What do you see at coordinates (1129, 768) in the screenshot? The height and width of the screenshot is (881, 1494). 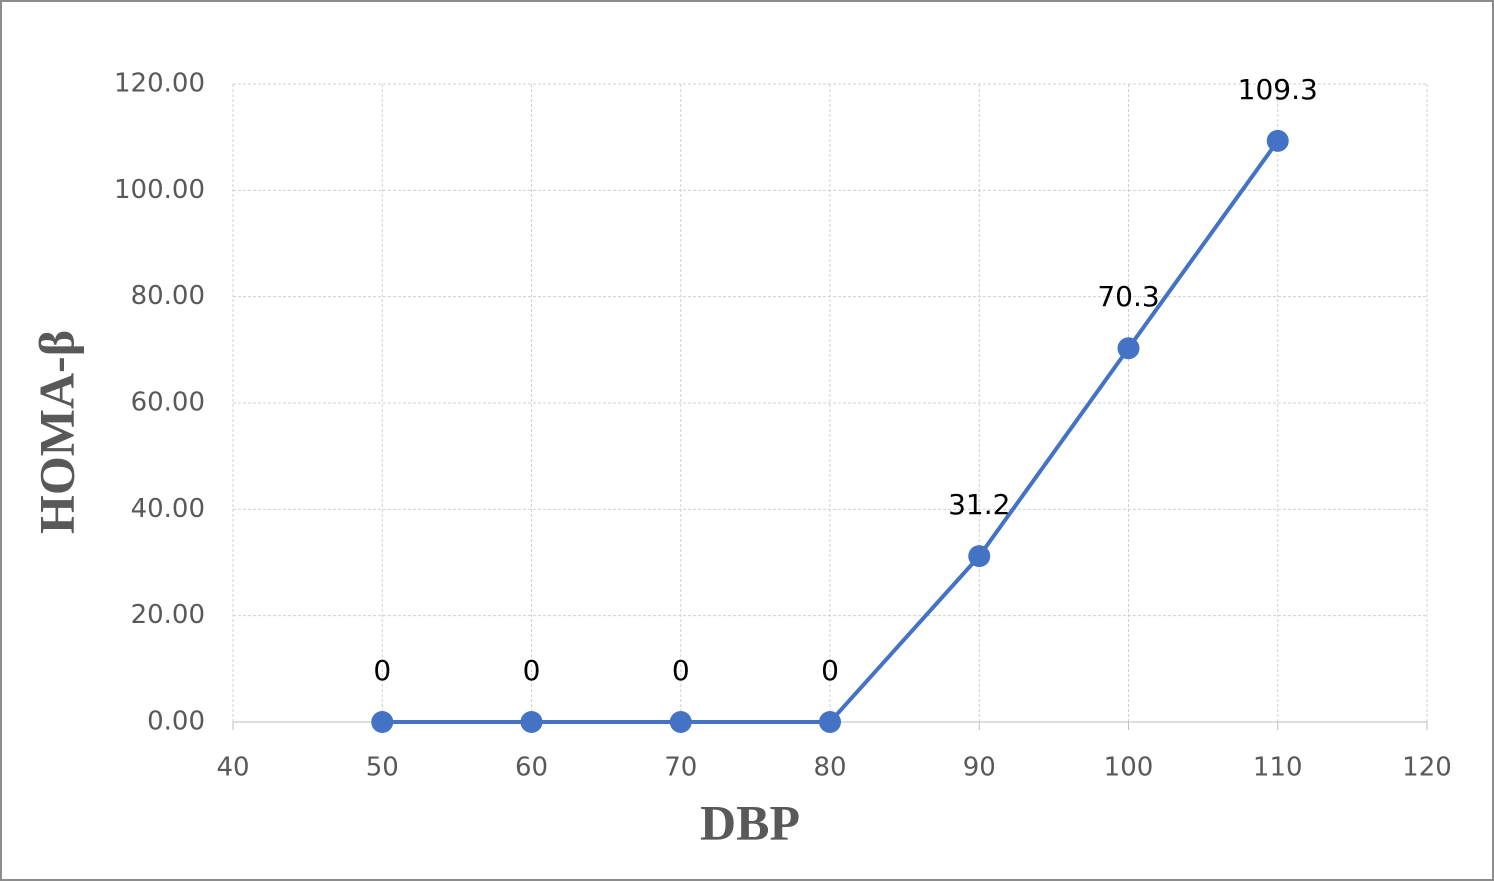 I see `x-tick-label: 100` at bounding box center [1129, 768].